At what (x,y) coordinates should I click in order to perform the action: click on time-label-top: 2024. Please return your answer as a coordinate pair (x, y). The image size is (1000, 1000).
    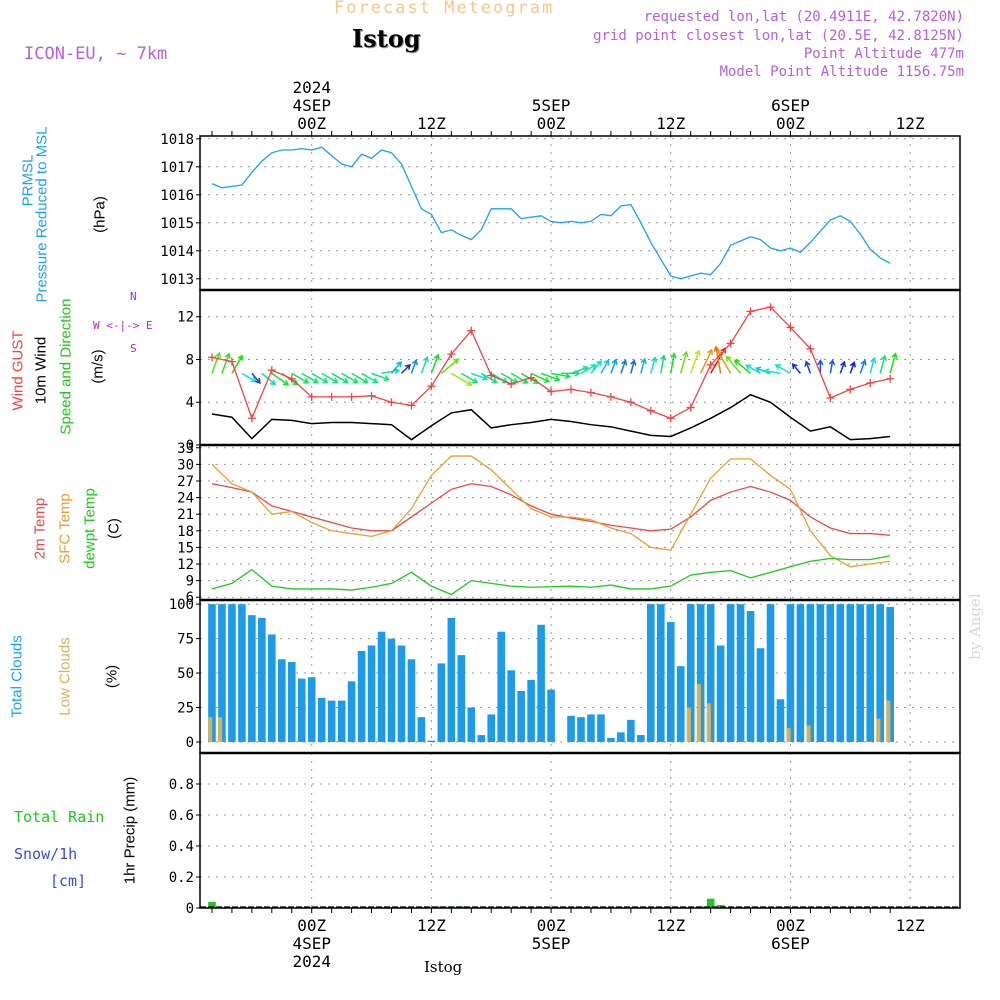
    Looking at the image, I should click on (311, 87).